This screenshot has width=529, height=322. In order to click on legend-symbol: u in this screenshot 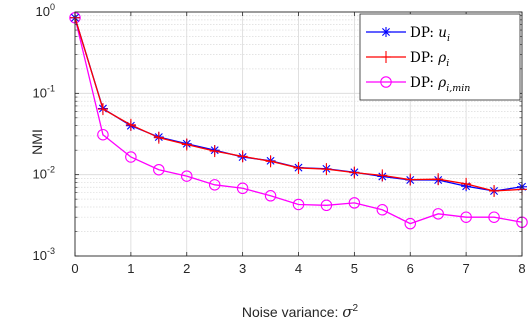, I will do `click(442, 33)`.